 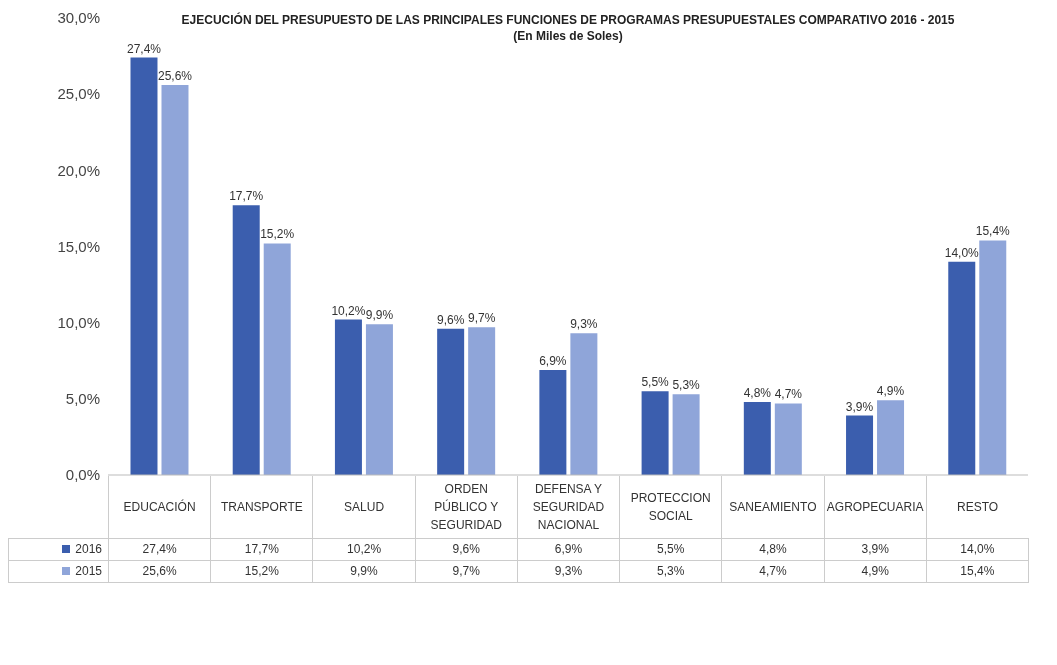 What do you see at coordinates (568, 20) in the screenshot?
I see `chart-title: EJECUCIÓN DEL PRESUPUESTO DE LAS PRINCIPALES FUNCIONES DE PROGRAMAS PRESUPUESTALES COMPARATIVO 2016 - 2015` at bounding box center [568, 20].